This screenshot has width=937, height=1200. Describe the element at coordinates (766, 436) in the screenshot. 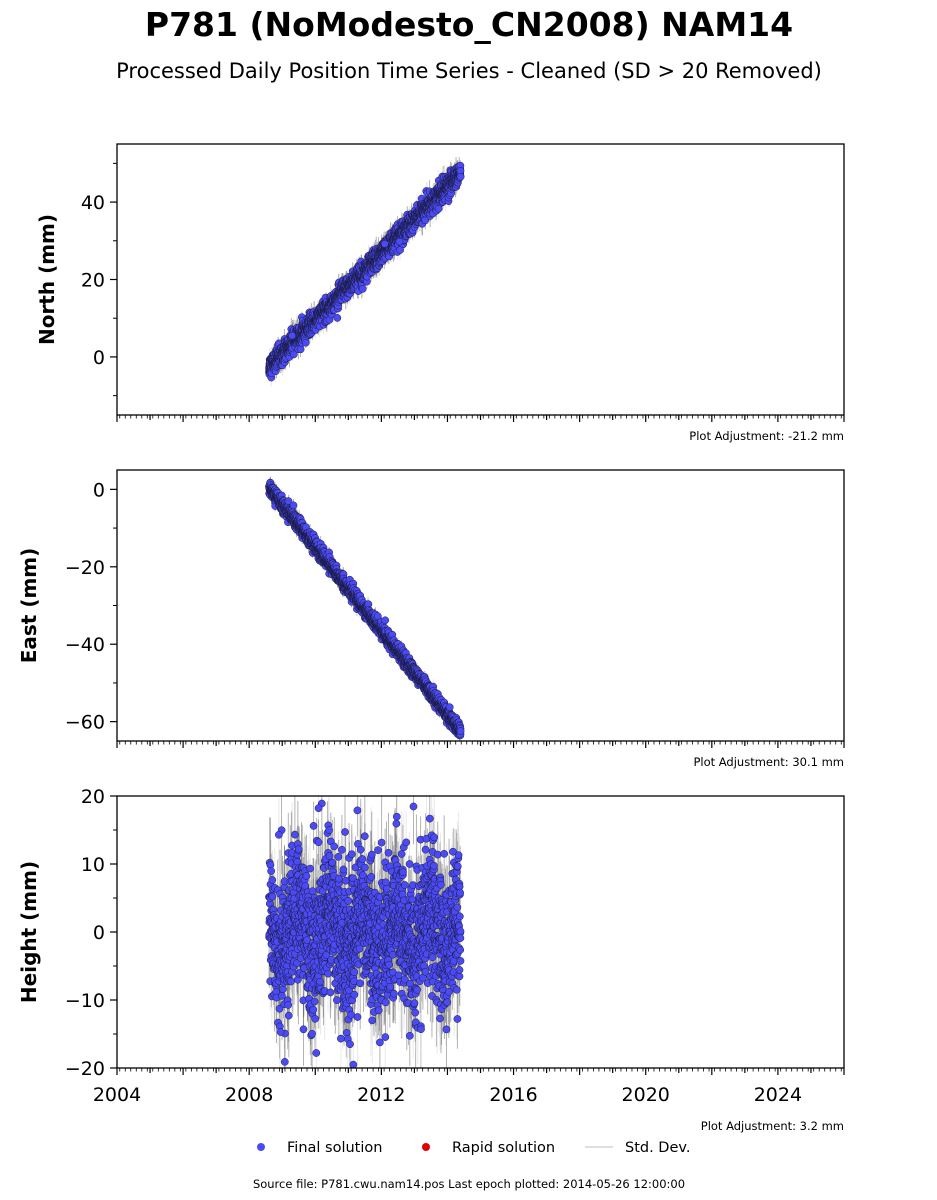

I see `north-plot-adjustment: Plot Adjustment: -21.2 mm` at that location.